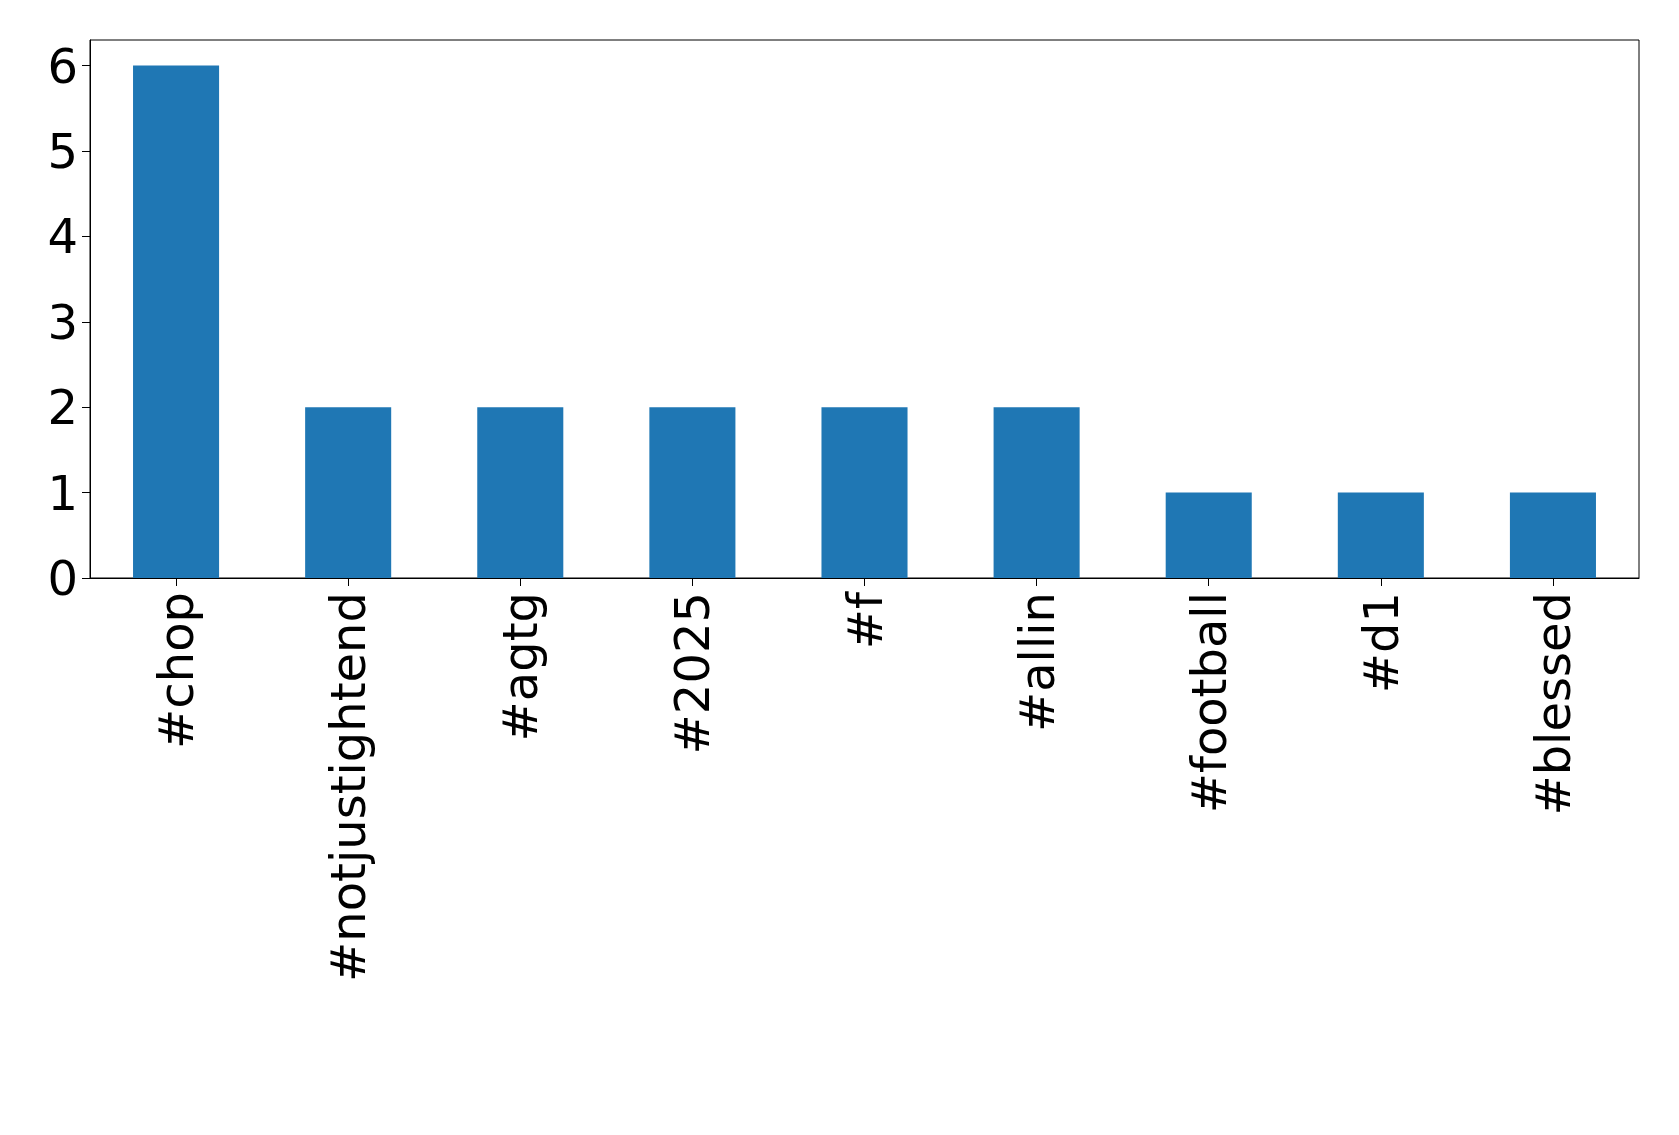  Describe the element at coordinates (176, 670) in the screenshot. I see `x-tick-label: #chop` at that location.